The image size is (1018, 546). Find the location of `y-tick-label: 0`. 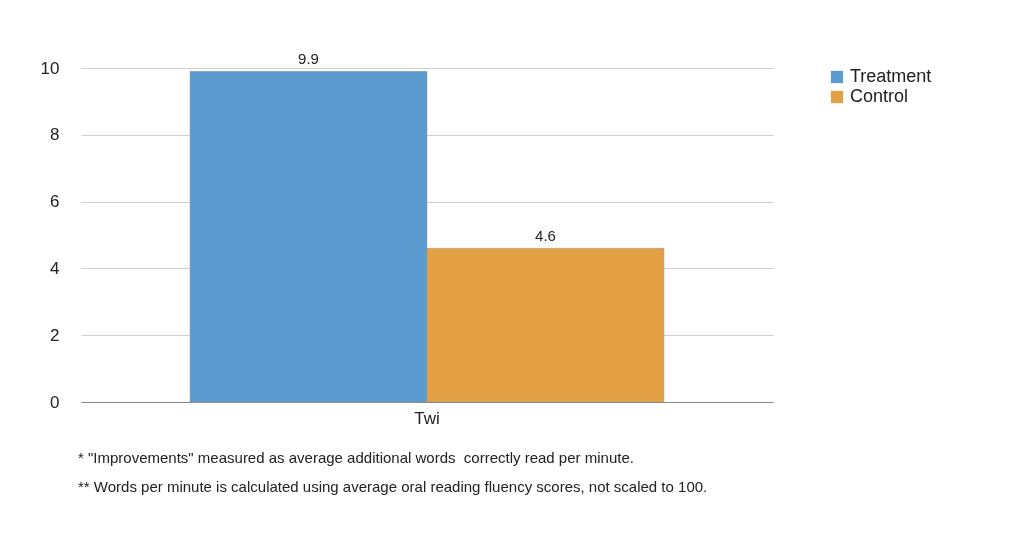

y-tick-label: 0 is located at coordinates (55, 402).